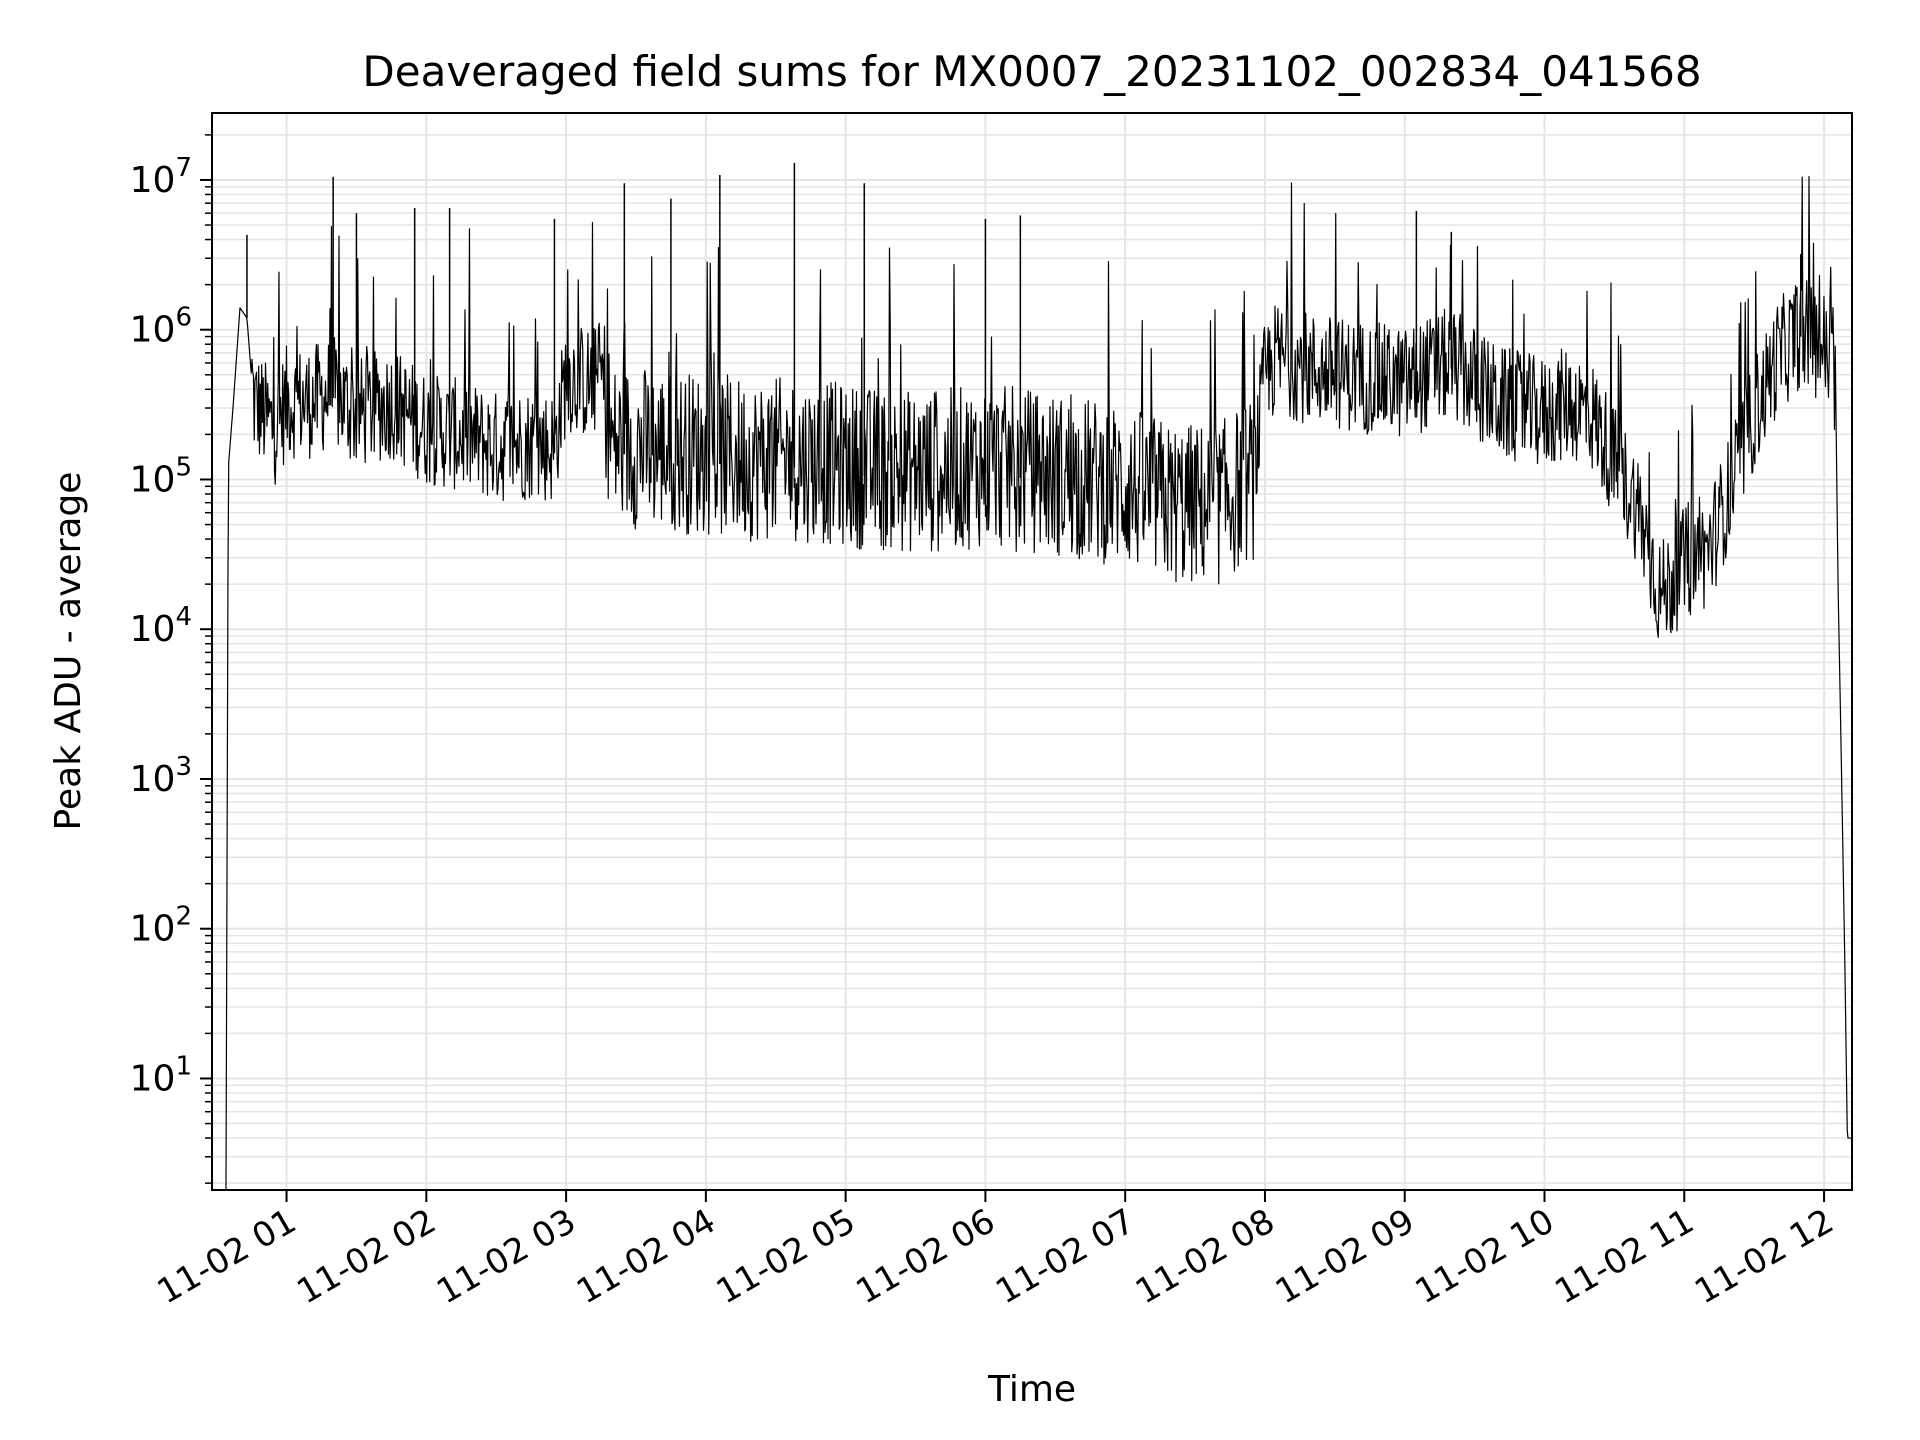 This screenshot has height=1440, width=1920. Describe the element at coordinates (68, 651) in the screenshot. I see `y-axis-label: Peak ADU - average` at that location.